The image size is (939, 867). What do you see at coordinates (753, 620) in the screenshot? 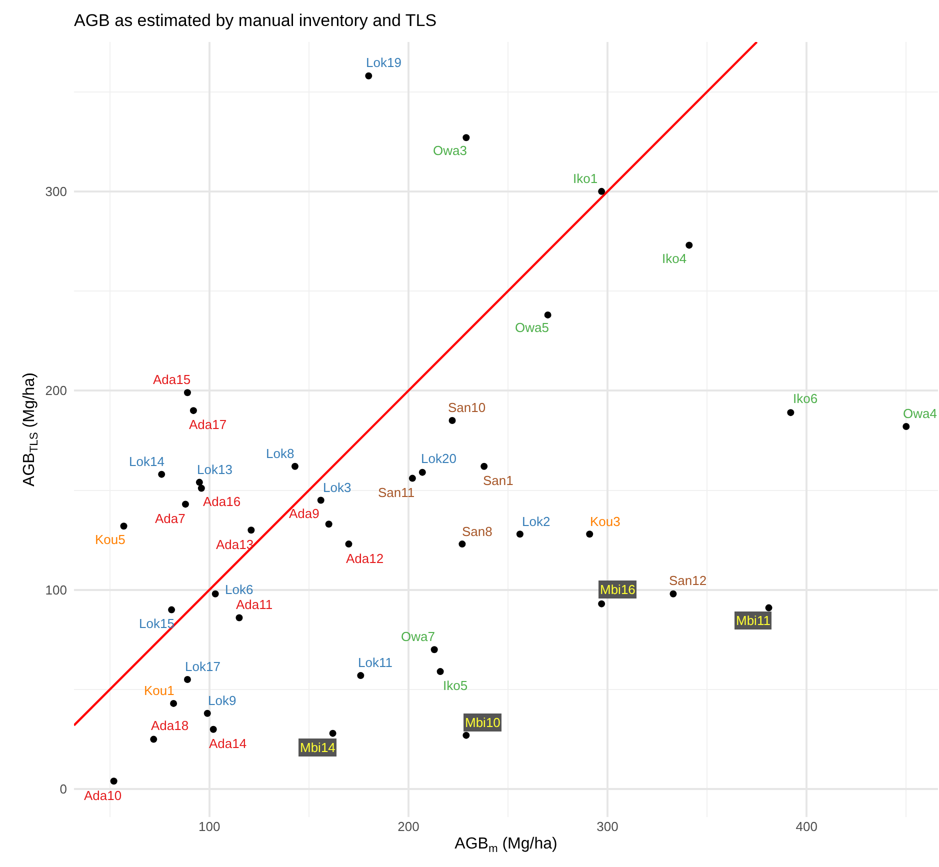
I see `data-label: Mbi11` at bounding box center [753, 620].